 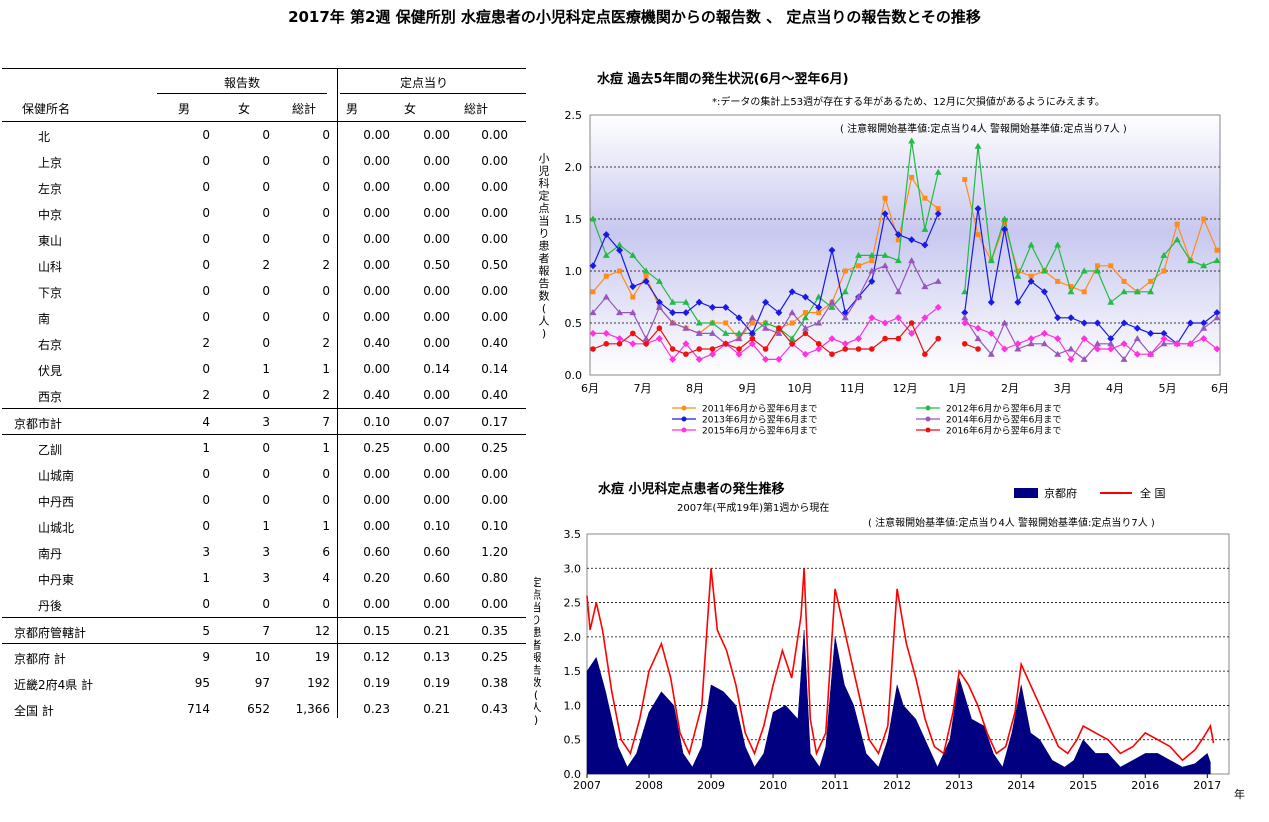 What do you see at coordinates (50, 397) in the screenshot?
I see `row-name: 西京` at bounding box center [50, 397].